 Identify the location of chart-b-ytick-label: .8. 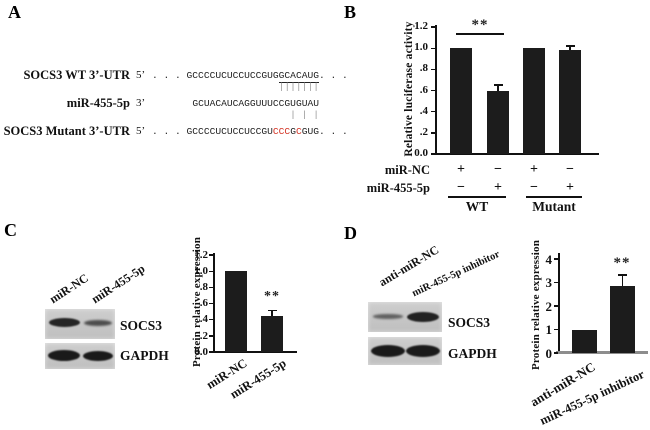
(423, 68).